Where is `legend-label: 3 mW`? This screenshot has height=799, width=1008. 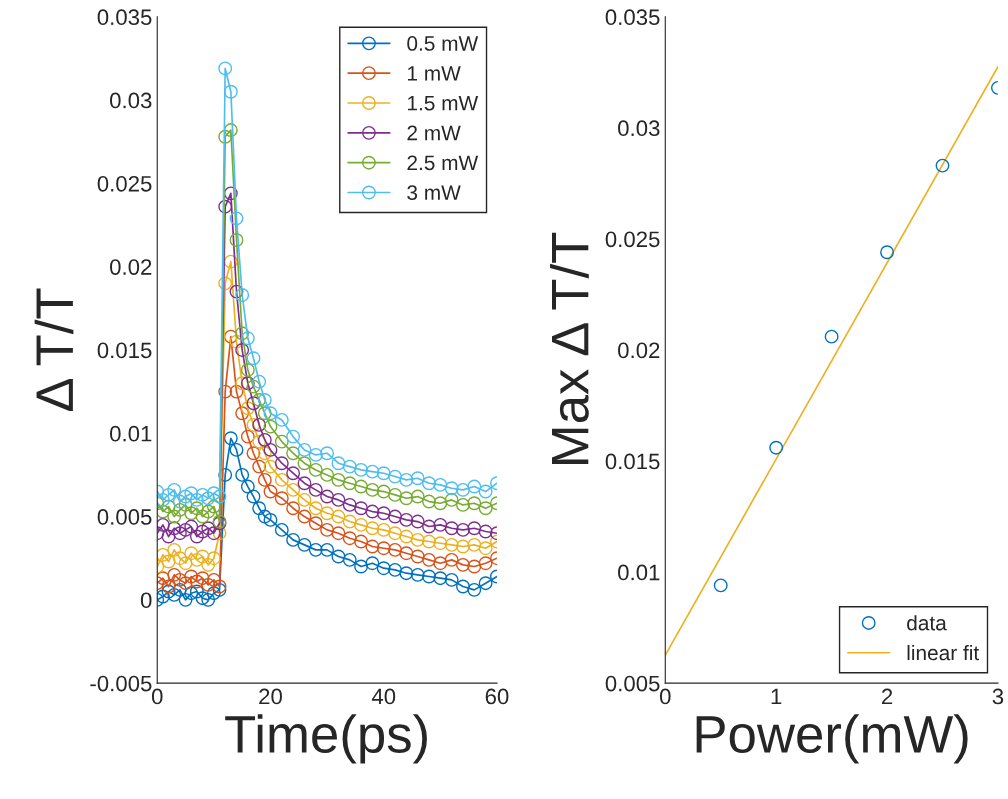
legend-label: 3 mW is located at coordinates (434, 193).